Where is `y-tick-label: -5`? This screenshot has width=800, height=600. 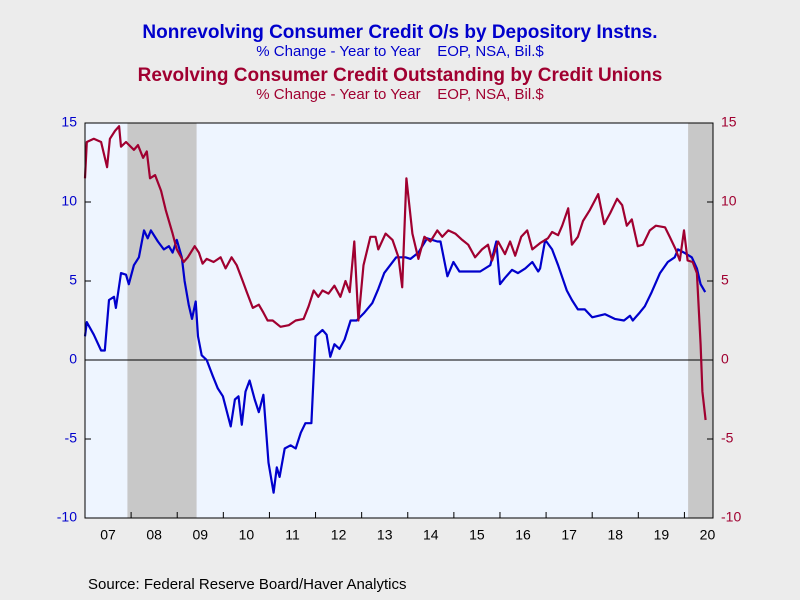 y-tick-label: -5 is located at coordinates (71, 438).